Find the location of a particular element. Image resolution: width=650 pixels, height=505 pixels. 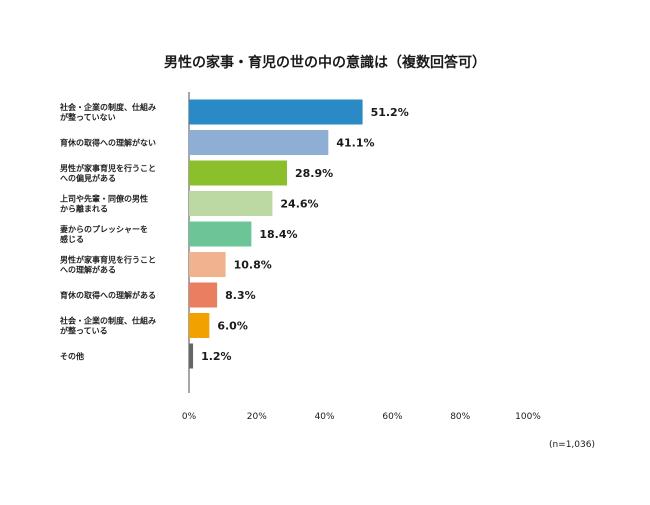

value-label-8: 6.0% is located at coordinates (232, 326).